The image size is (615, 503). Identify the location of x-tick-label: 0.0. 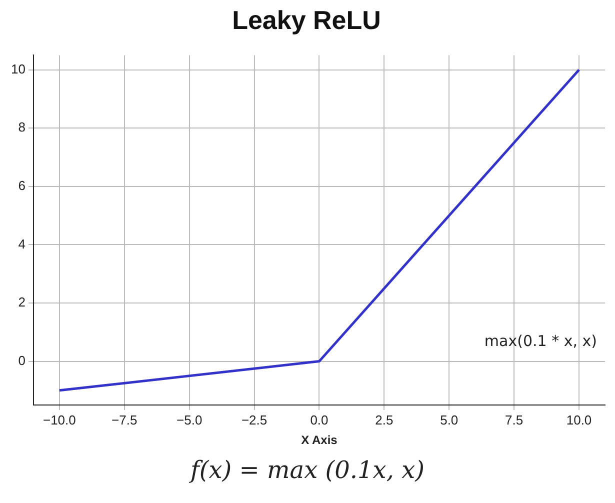
(319, 420).